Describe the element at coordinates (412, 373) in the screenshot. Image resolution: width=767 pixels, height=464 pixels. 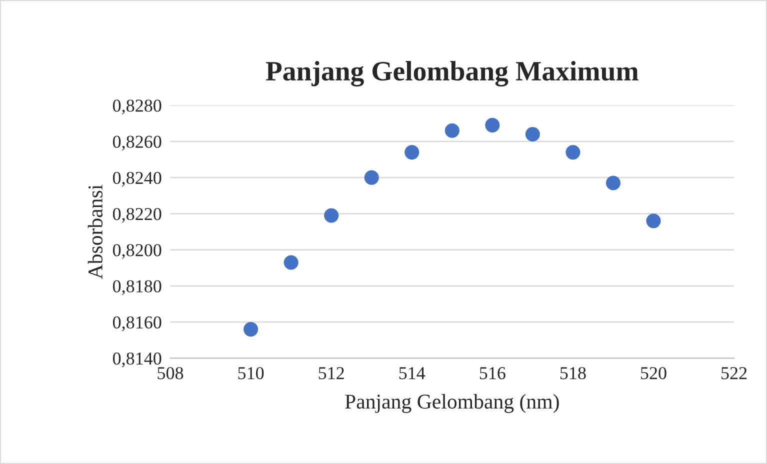
I see `x-tick-label: 514` at that location.